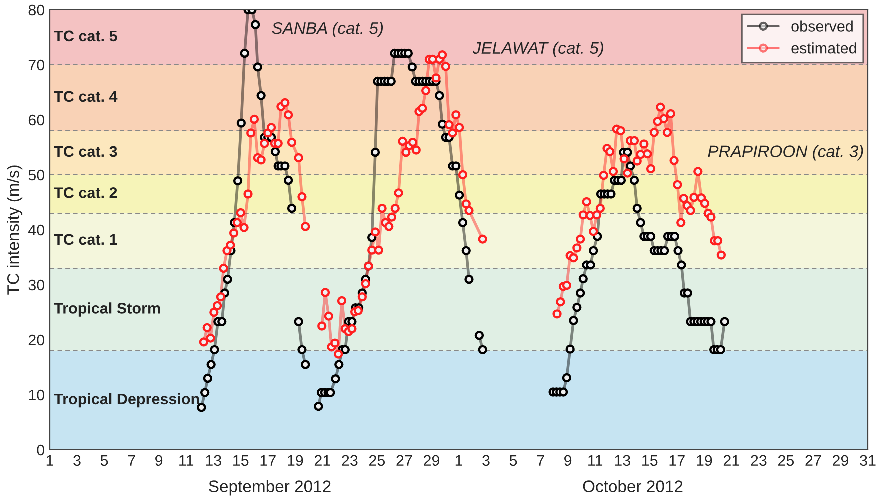 Image resolution: width=881 pixels, height=500 pixels. Describe the element at coordinates (36, 175) in the screenshot. I see `y-tick-label: 50` at that location.